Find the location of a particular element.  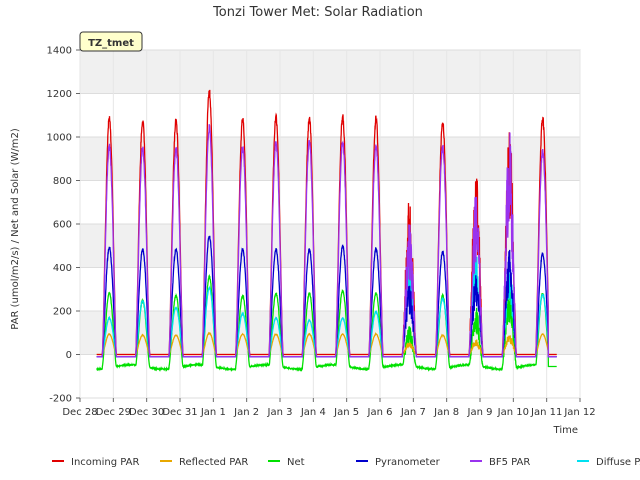

legend-label: Diffuse PAR is located at coordinates (618, 462).